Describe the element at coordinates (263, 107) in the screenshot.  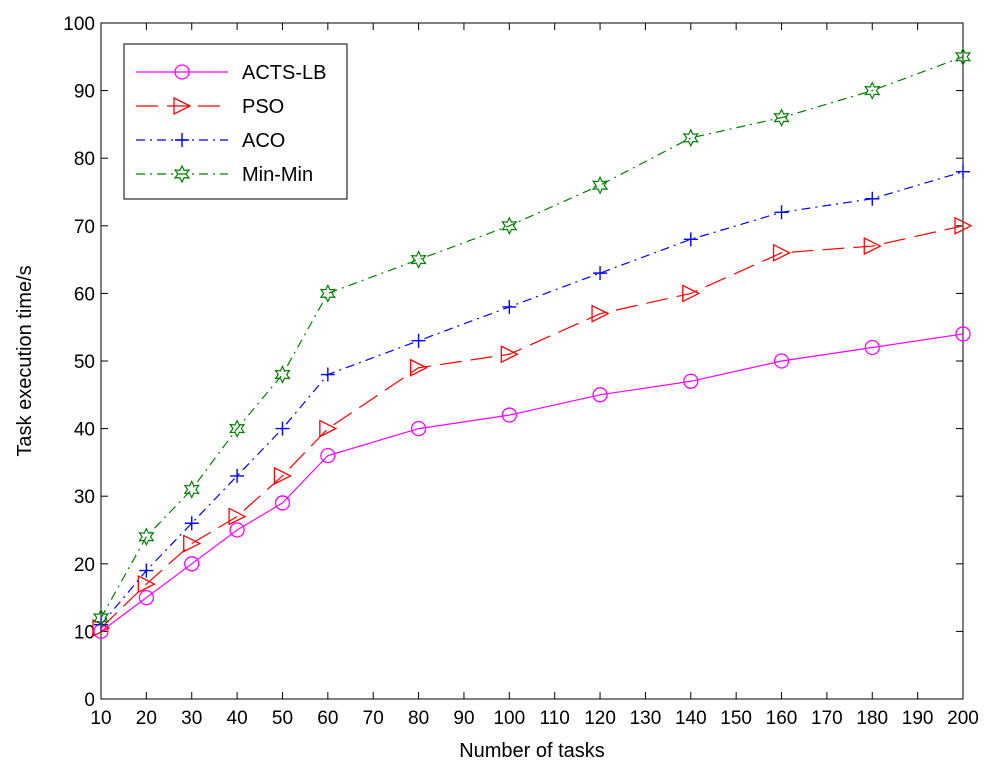
I see `legend-label: PSO` at that location.